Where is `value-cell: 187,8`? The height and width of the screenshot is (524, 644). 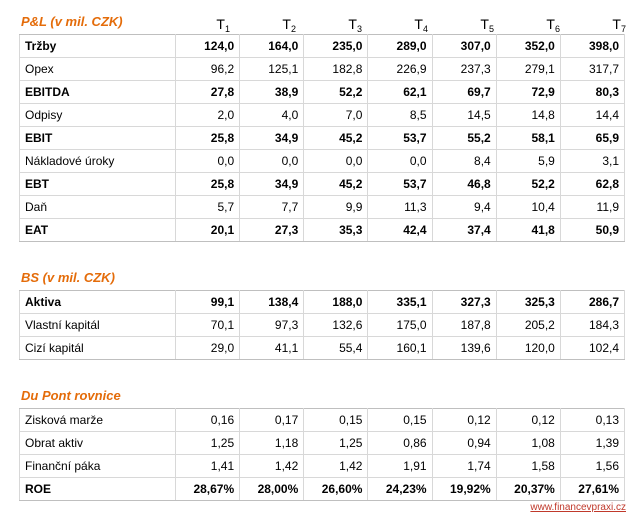
value-cell: 187,8 is located at coordinates (464, 325).